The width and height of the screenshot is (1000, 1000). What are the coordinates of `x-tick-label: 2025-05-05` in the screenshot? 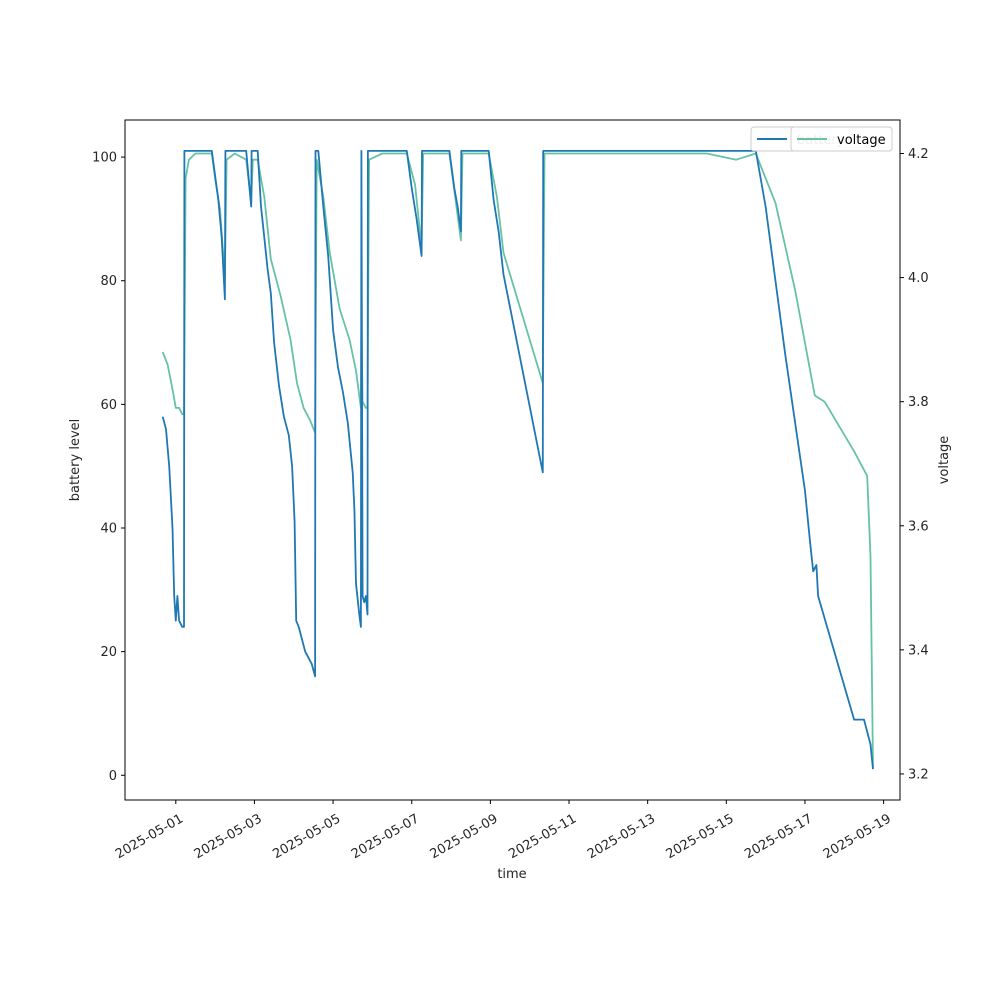 It's located at (306, 836).